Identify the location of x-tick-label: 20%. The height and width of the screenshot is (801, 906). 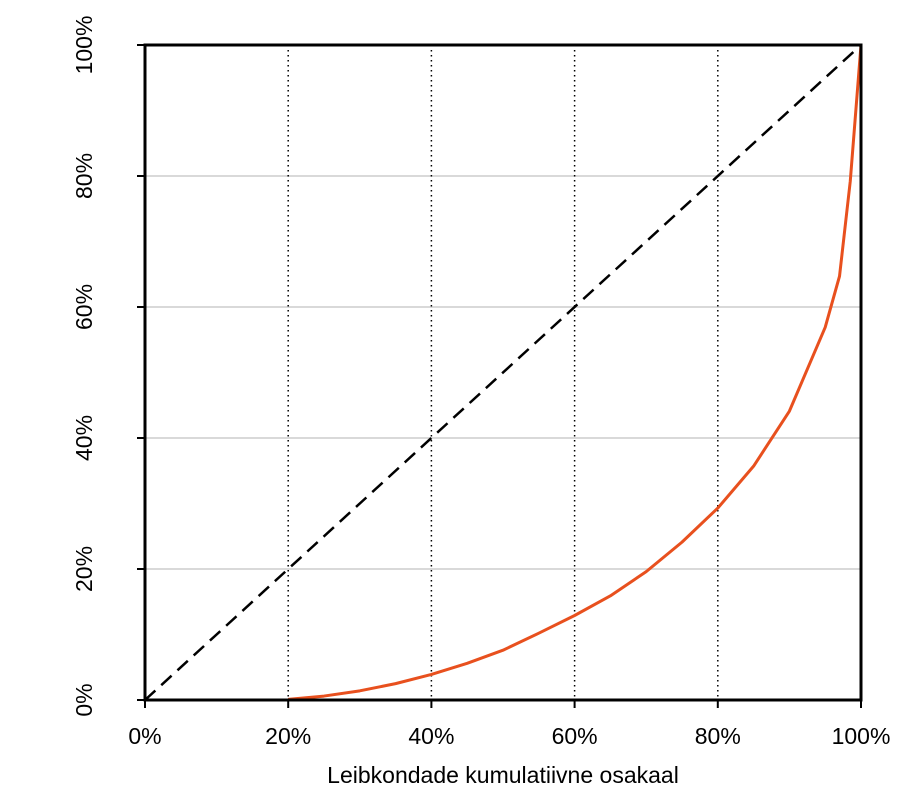
(288, 736).